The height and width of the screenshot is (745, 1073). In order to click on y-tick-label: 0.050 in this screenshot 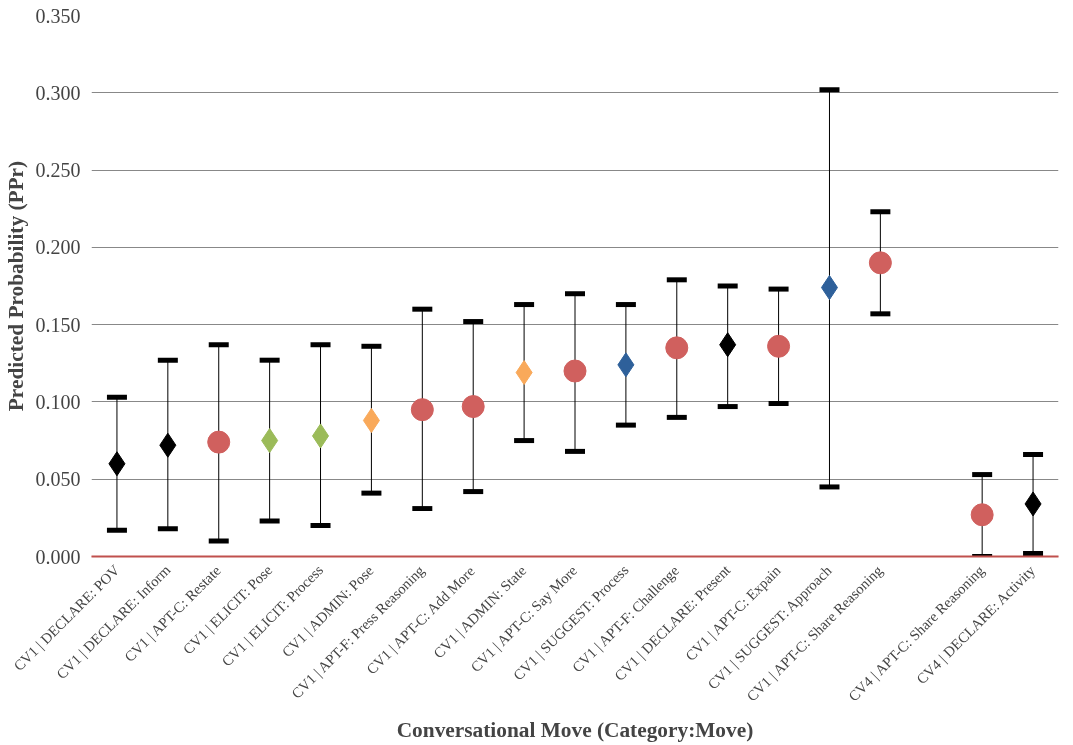, I will do `click(58, 479)`.